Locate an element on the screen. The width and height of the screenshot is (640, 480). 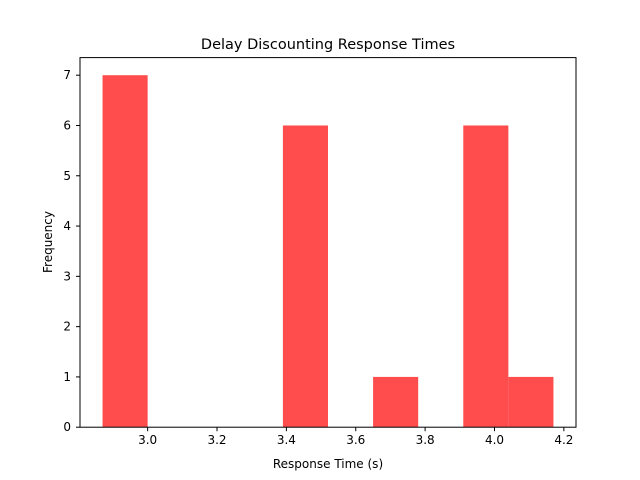
x-tick-label: 3.2 is located at coordinates (216, 440).